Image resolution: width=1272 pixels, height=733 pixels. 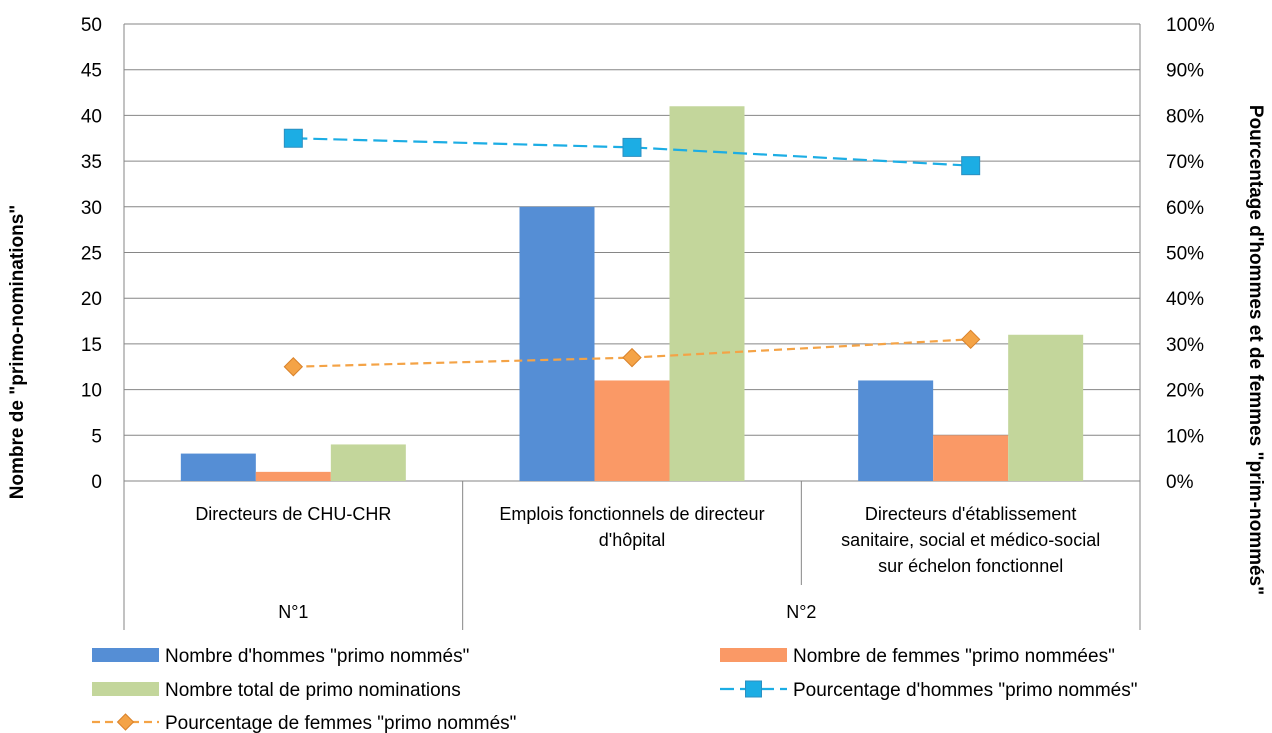 I want to click on y-tick-label: 25, so click(x=91, y=254).